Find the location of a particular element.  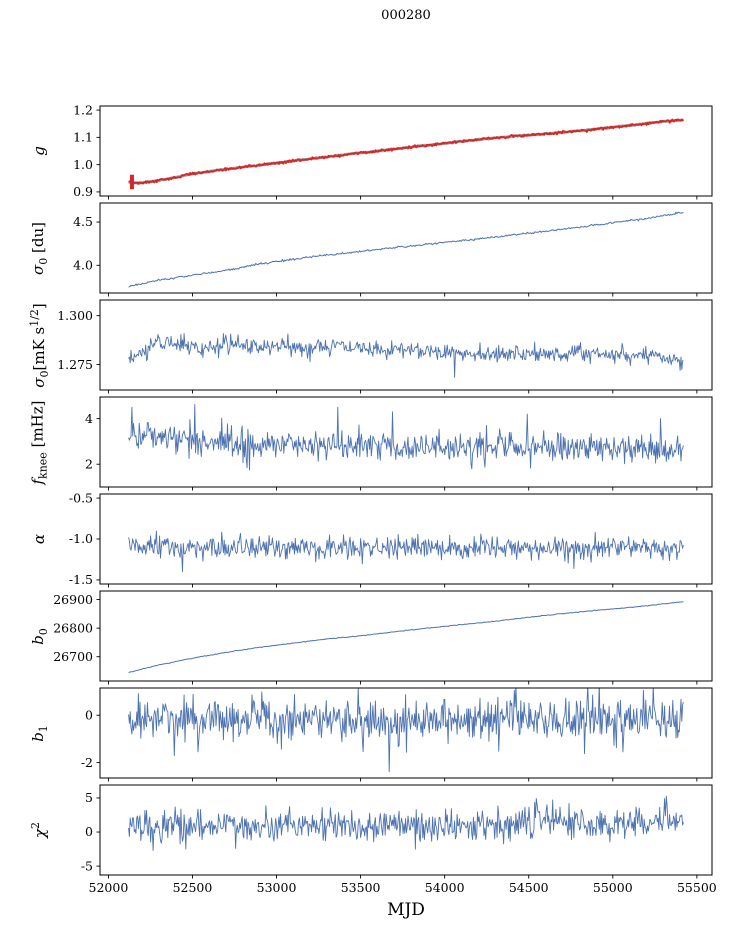

panel-frame-sigma0-du is located at coordinates (406, 248).